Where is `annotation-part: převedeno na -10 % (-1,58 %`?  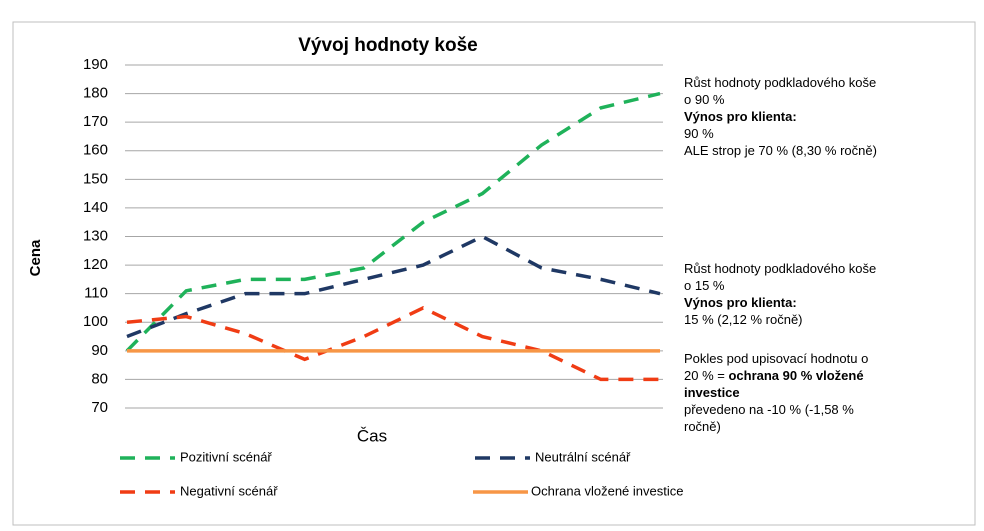
annotation-part: převedeno na -10 % (-1,58 % is located at coordinates (769, 409).